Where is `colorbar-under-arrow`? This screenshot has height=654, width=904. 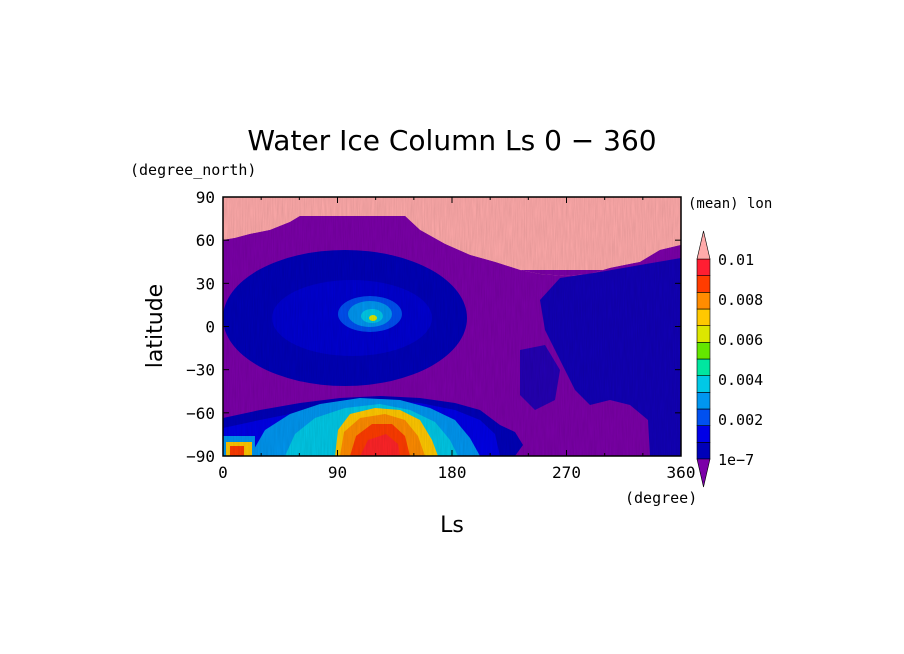
colorbar-under-arrow is located at coordinates (703, 473).